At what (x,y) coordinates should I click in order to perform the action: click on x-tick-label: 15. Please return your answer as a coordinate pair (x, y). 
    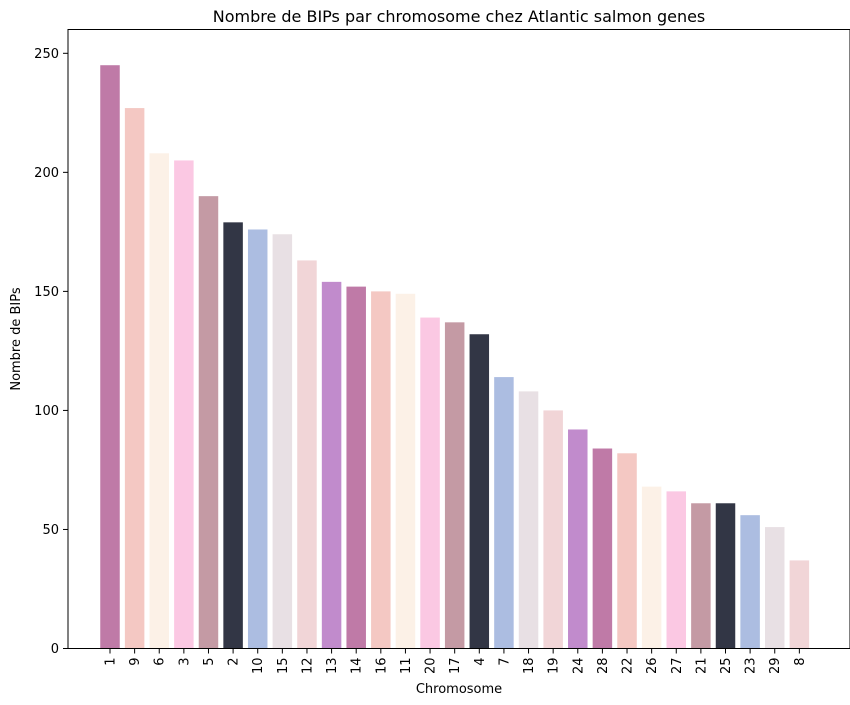
    Looking at the image, I should click on (283, 666).